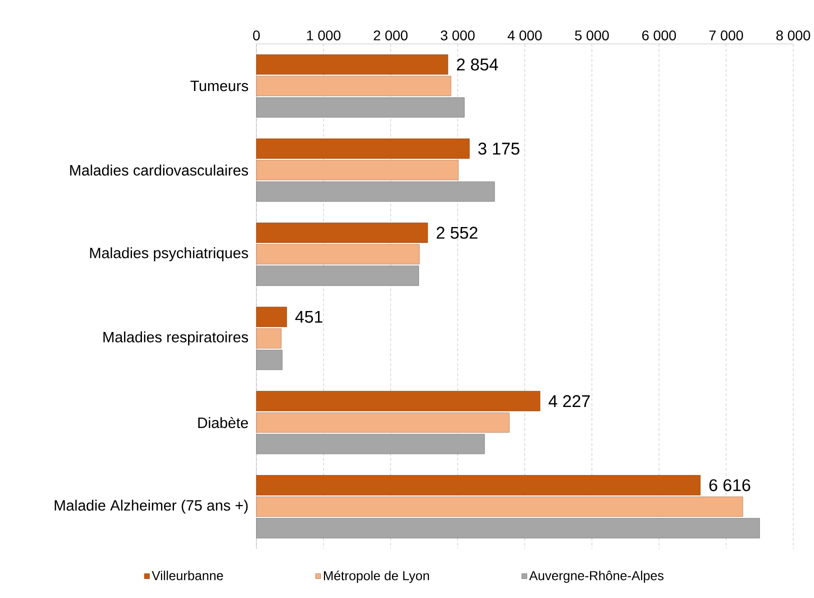  I want to click on x-tick-label: 3 000, so click(457, 35).